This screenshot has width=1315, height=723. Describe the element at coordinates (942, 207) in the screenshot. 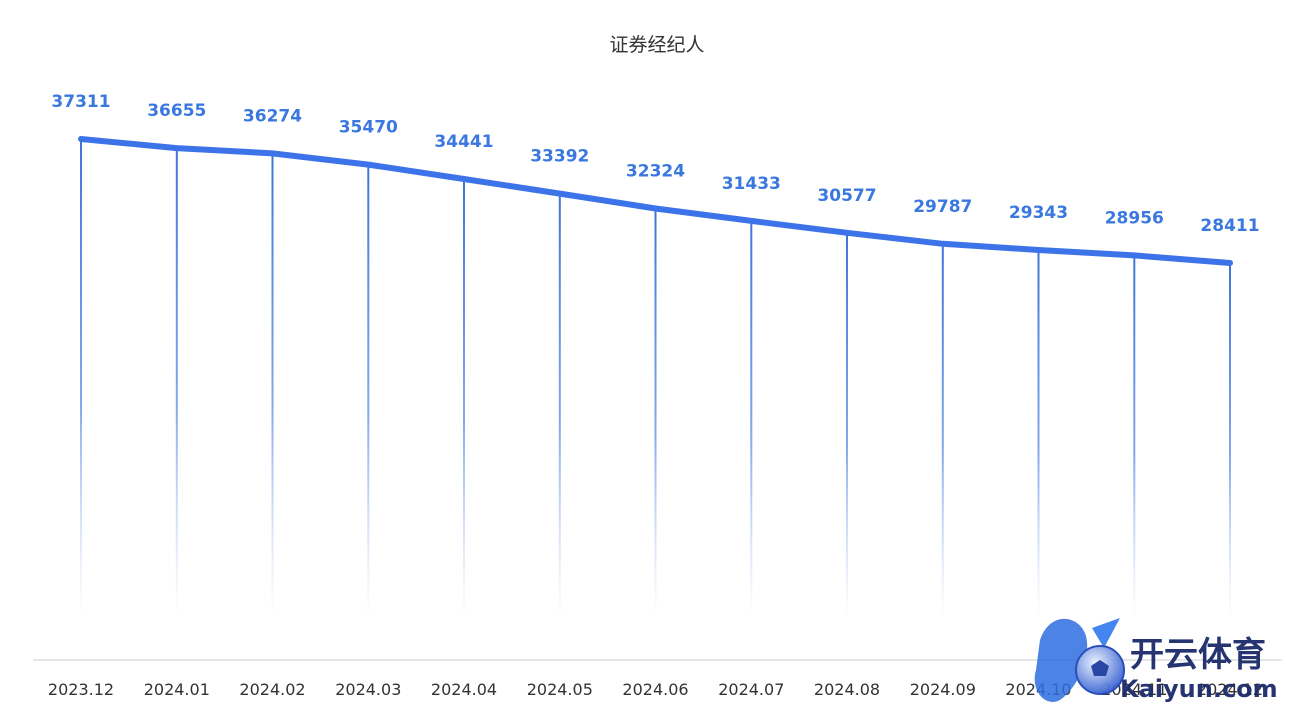

I see `data-label: 29787` at that location.